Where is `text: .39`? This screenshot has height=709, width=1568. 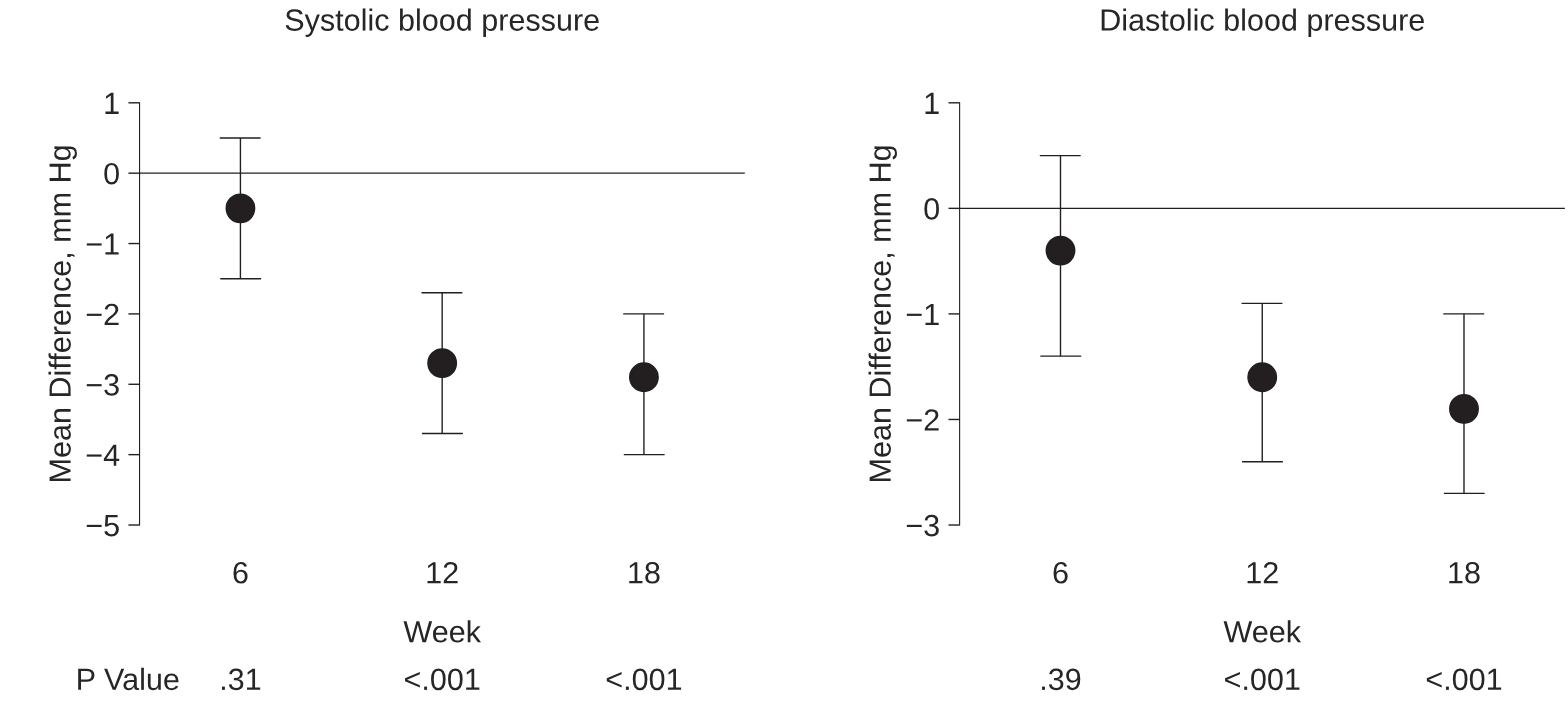
text: .39 is located at coordinates (1061, 679).